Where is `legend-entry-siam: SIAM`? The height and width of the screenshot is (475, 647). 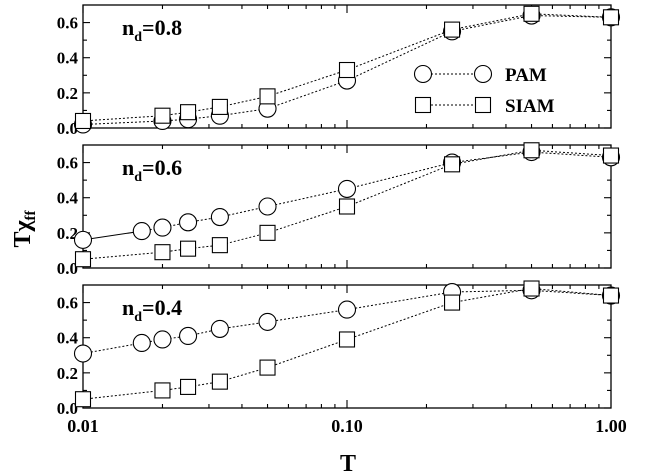 legend-entry-siam: SIAM is located at coordinates (484, 106).